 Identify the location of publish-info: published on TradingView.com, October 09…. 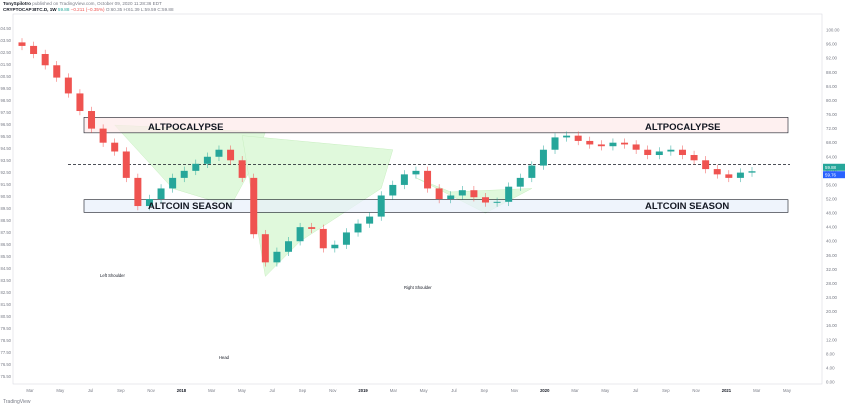
(97, 3).